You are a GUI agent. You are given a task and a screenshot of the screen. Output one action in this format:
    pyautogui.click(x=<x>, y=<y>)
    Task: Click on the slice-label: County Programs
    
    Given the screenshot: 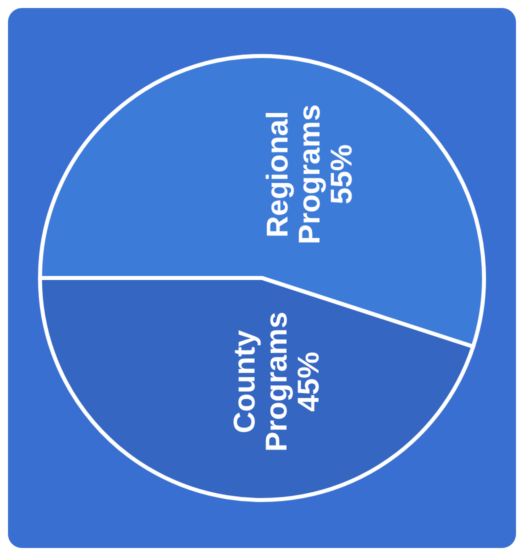 What is the action you would take?
    pyautogui.click(x=261, y=382)
    